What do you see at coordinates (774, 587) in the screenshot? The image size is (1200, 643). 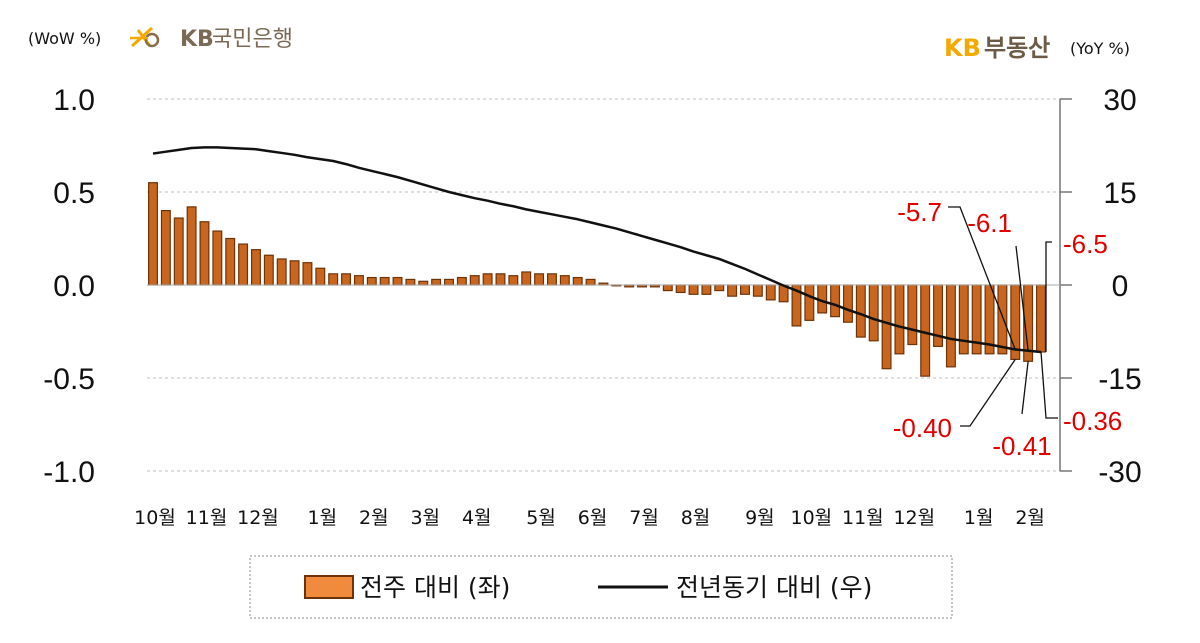 I see `legend-line-label: 전년동기 대비 (우)` at bounding box center [774, 587].